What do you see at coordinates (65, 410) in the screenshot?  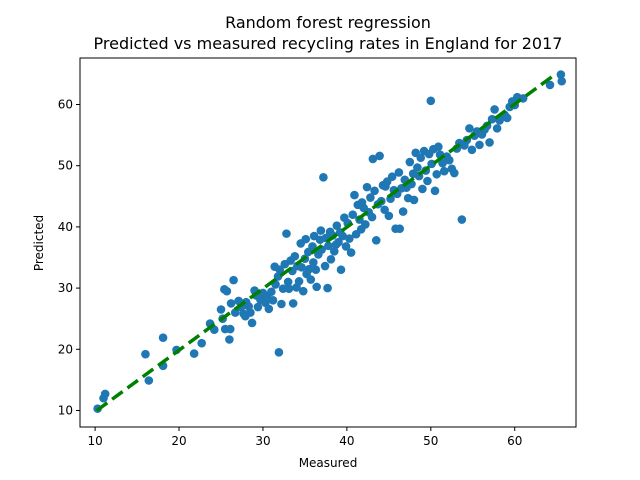 I see `y-tick-label: 10` at bounding box center [65, 410].